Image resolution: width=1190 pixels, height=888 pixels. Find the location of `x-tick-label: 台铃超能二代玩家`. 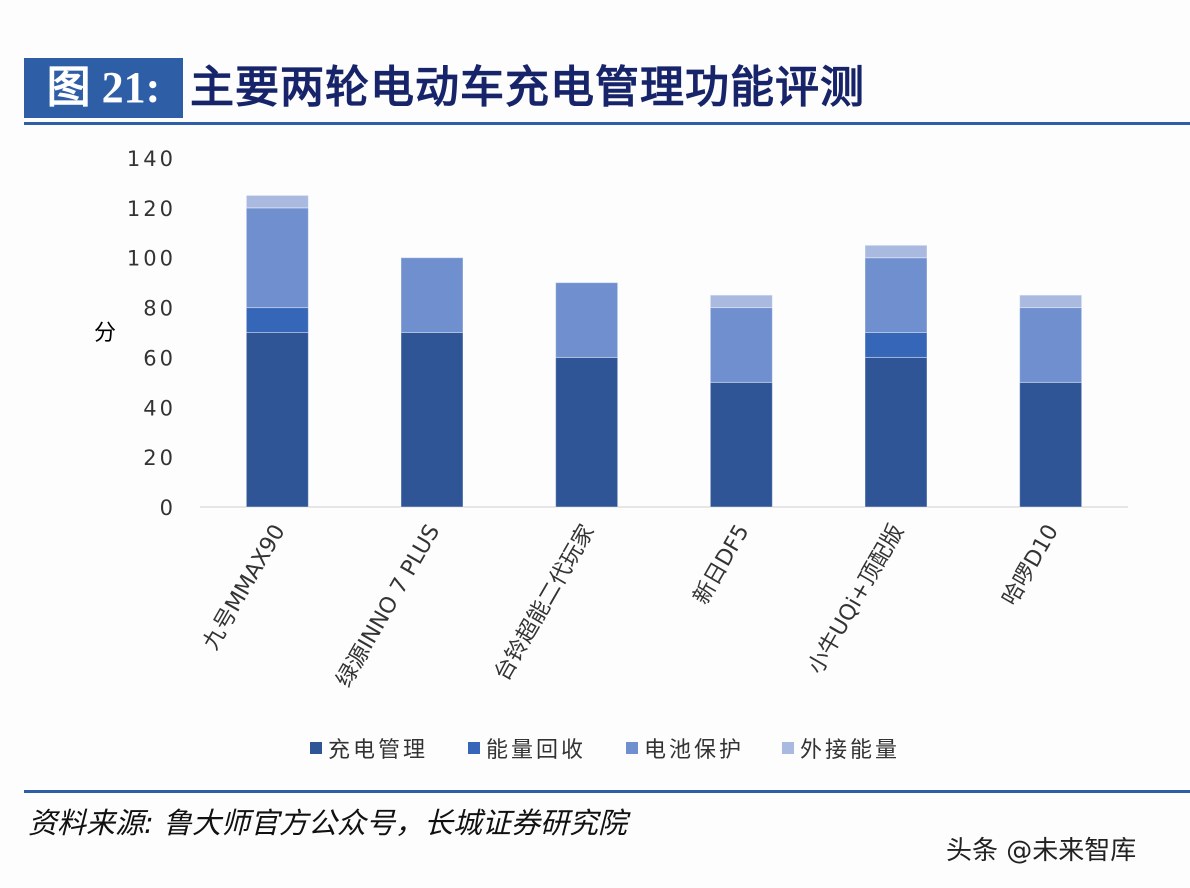

x-tick-label: 台铃超能二代玩家 is located at coordinates (545, 603).